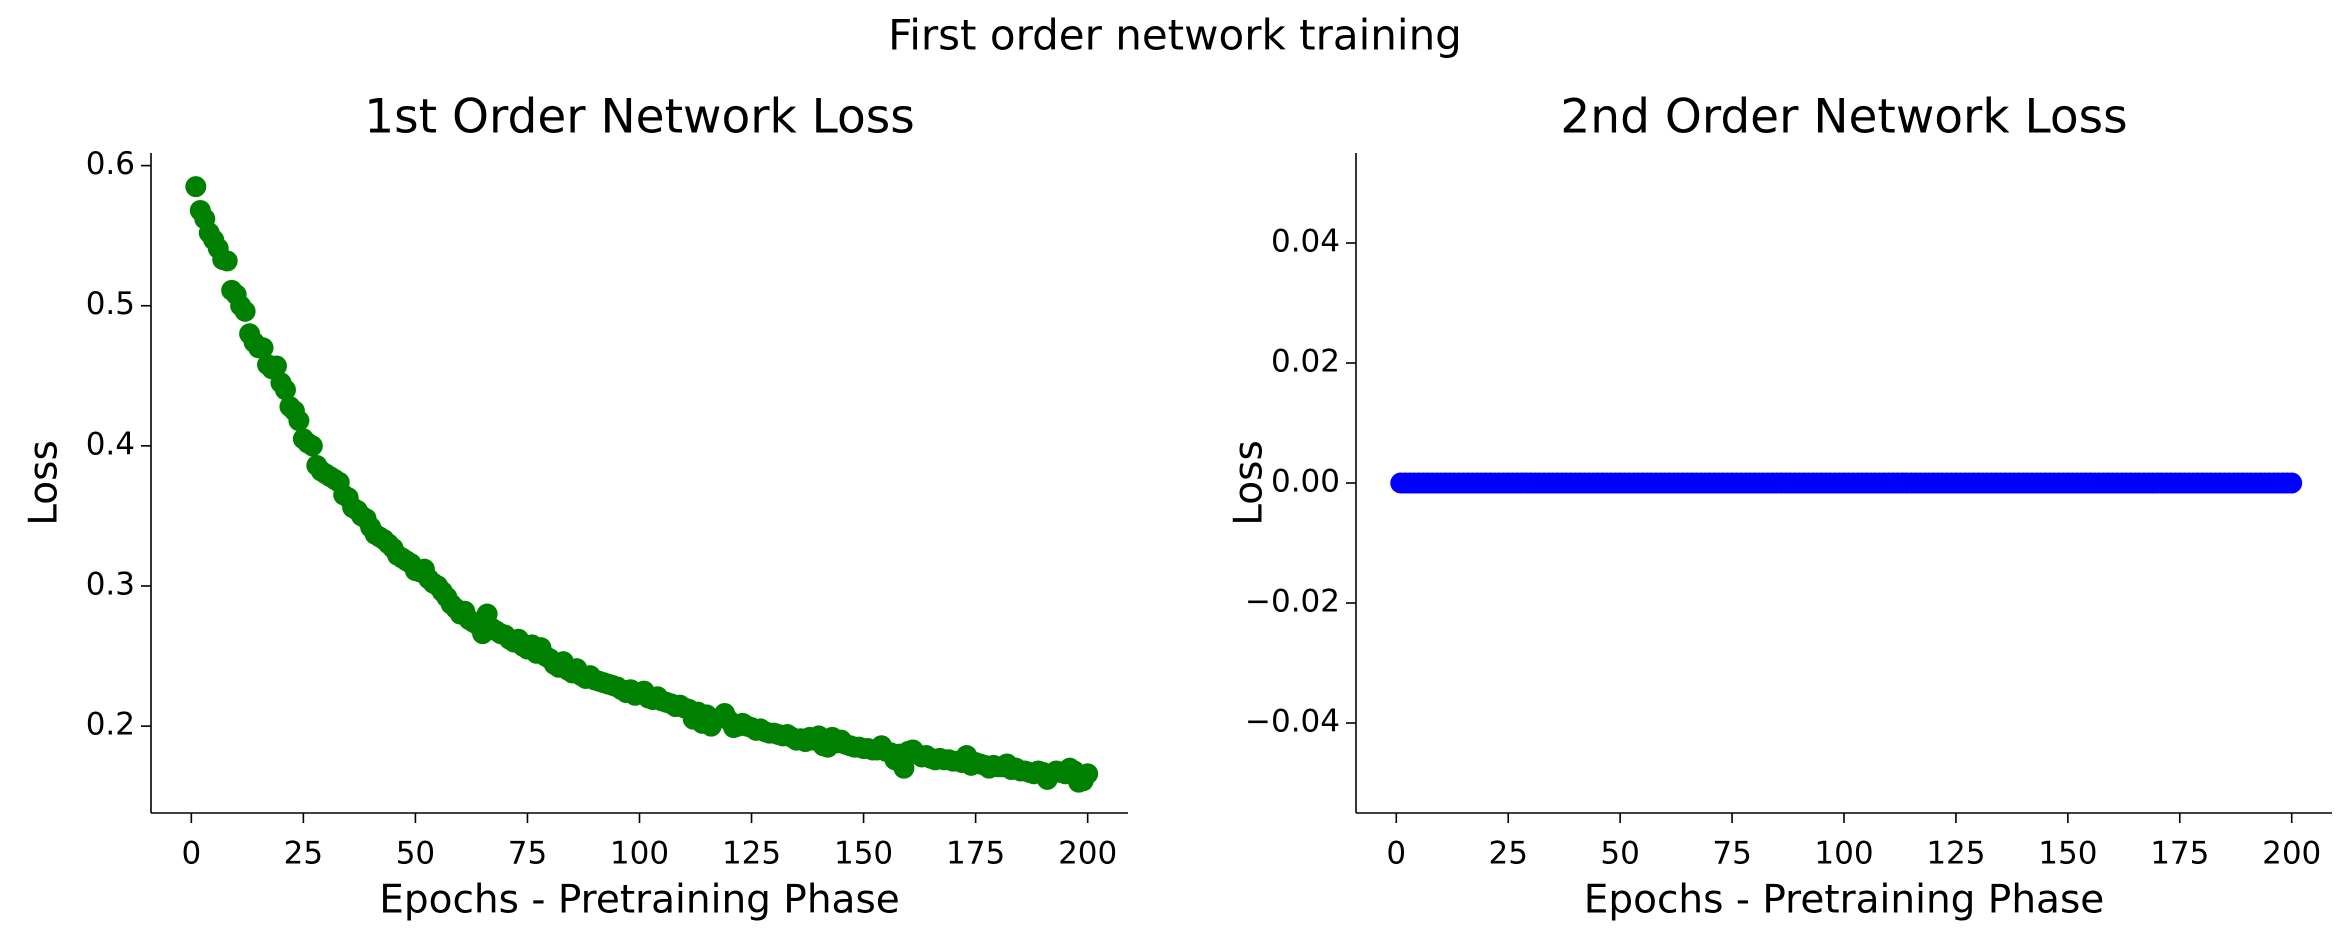 This screenshot has width=2351, height=944. I want to click on y-tick-label: 0.2, so click(110, 725).